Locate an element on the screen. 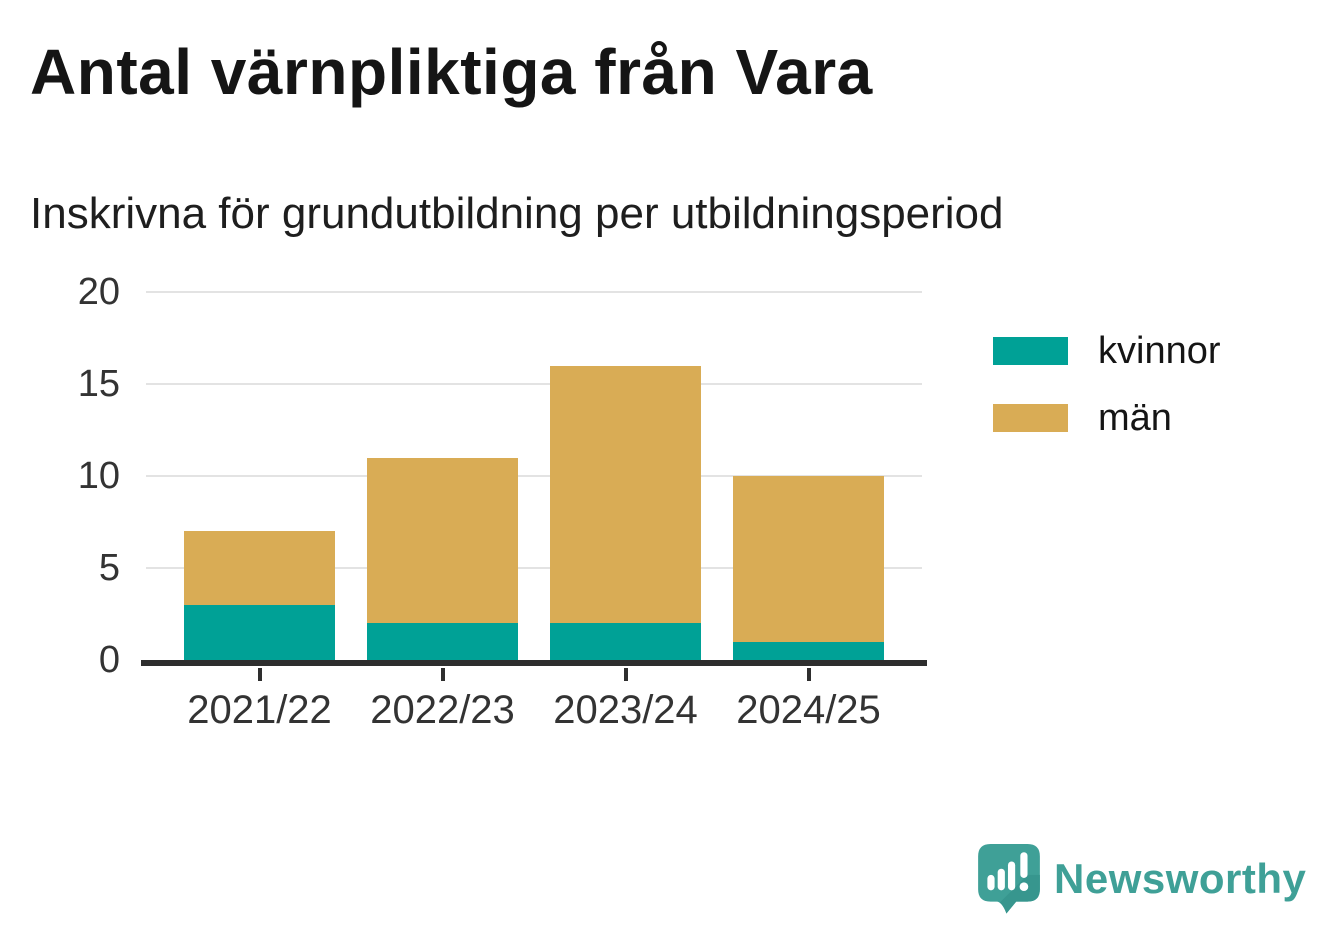 This screenshot has width=1322, height=939. legend-label-män: män is located at coordinates (1135, 418).